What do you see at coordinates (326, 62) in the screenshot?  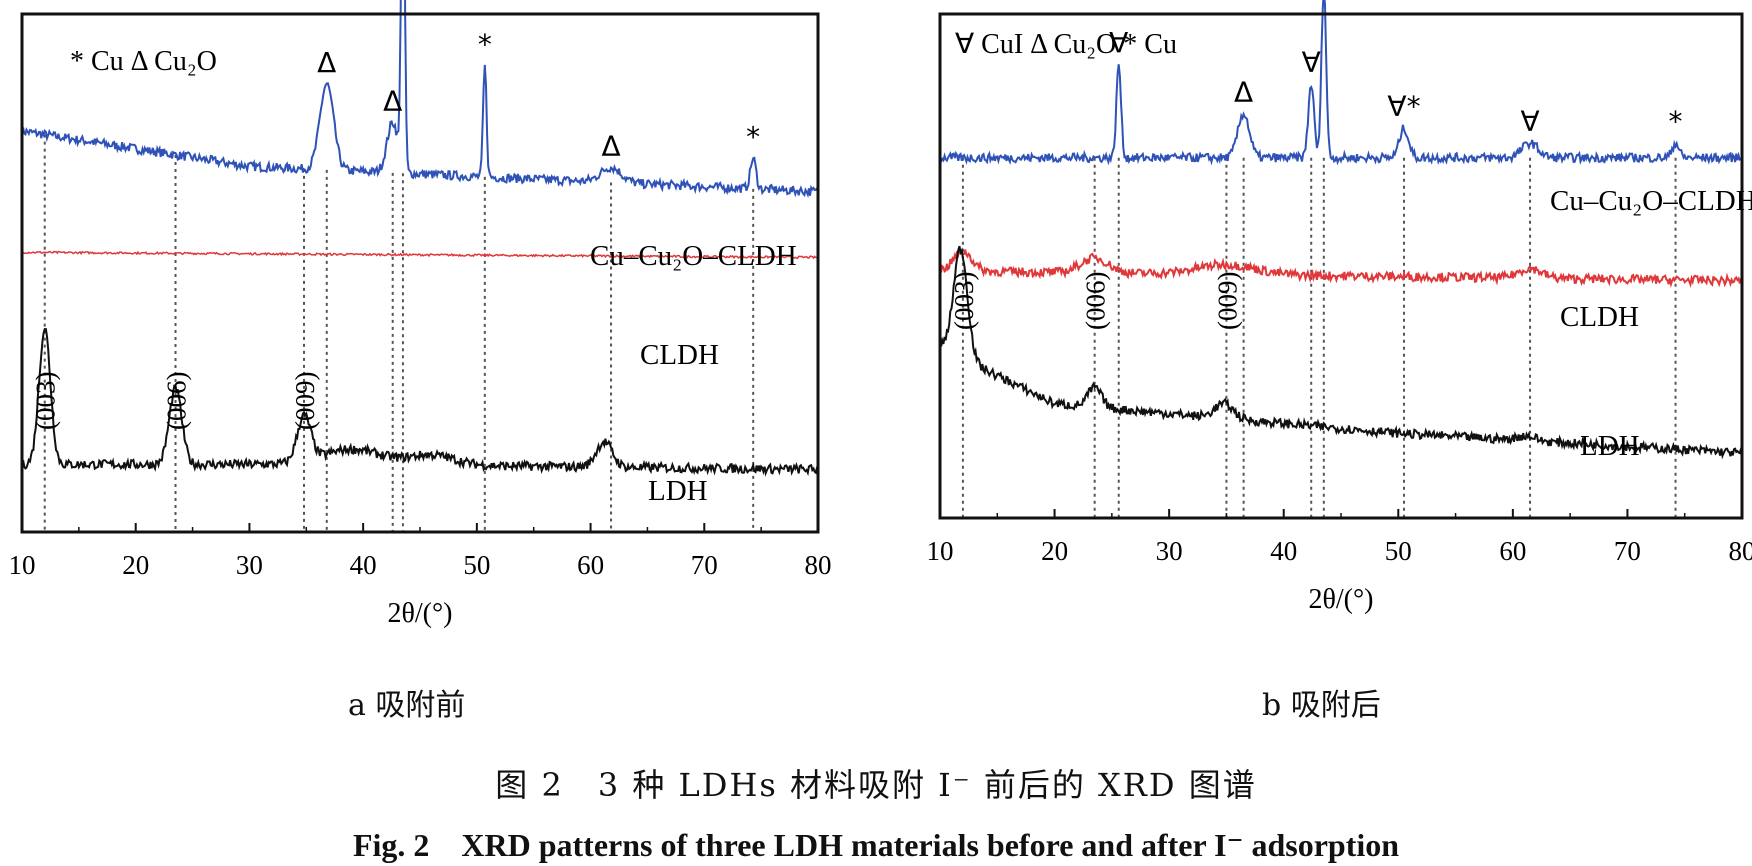 I see `peak-marker-a-0: Δ` at bounding box center [326, 62].